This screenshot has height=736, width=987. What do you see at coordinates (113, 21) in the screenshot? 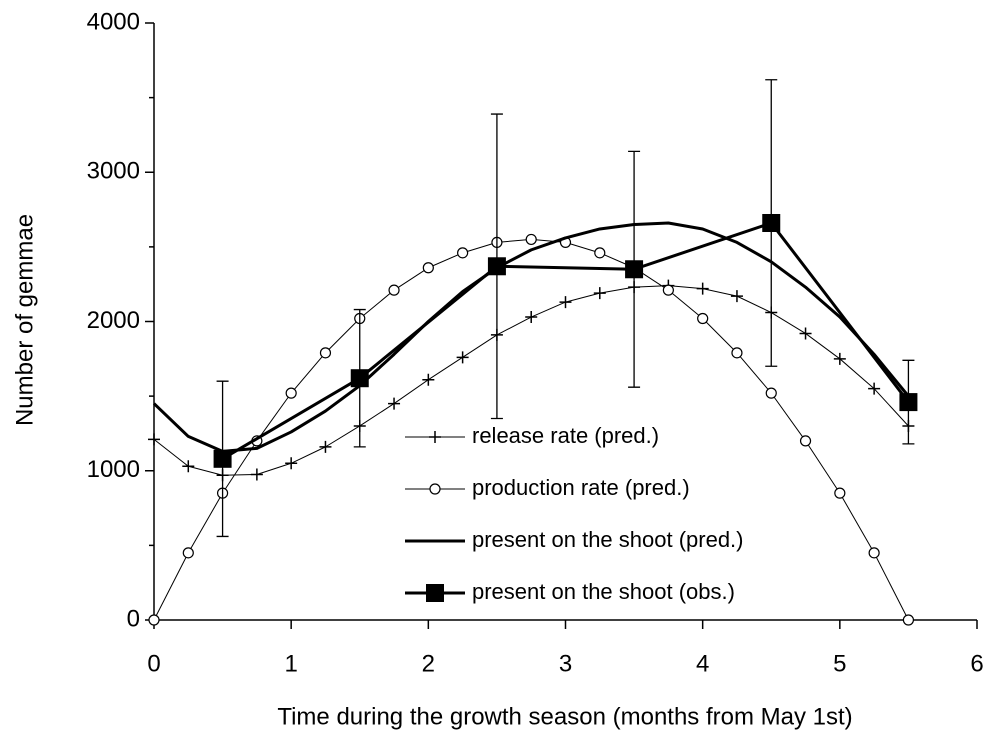
I see `y-tick-label: 4000` at bounding box center [113, 21].